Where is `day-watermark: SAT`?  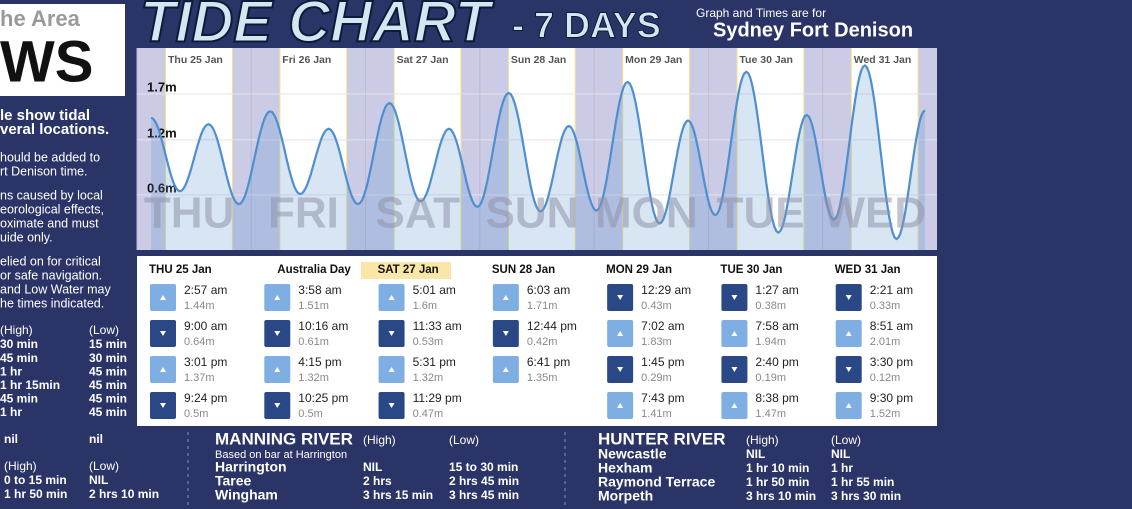
day-watermark: SAT is located at coordinates (417, 213).